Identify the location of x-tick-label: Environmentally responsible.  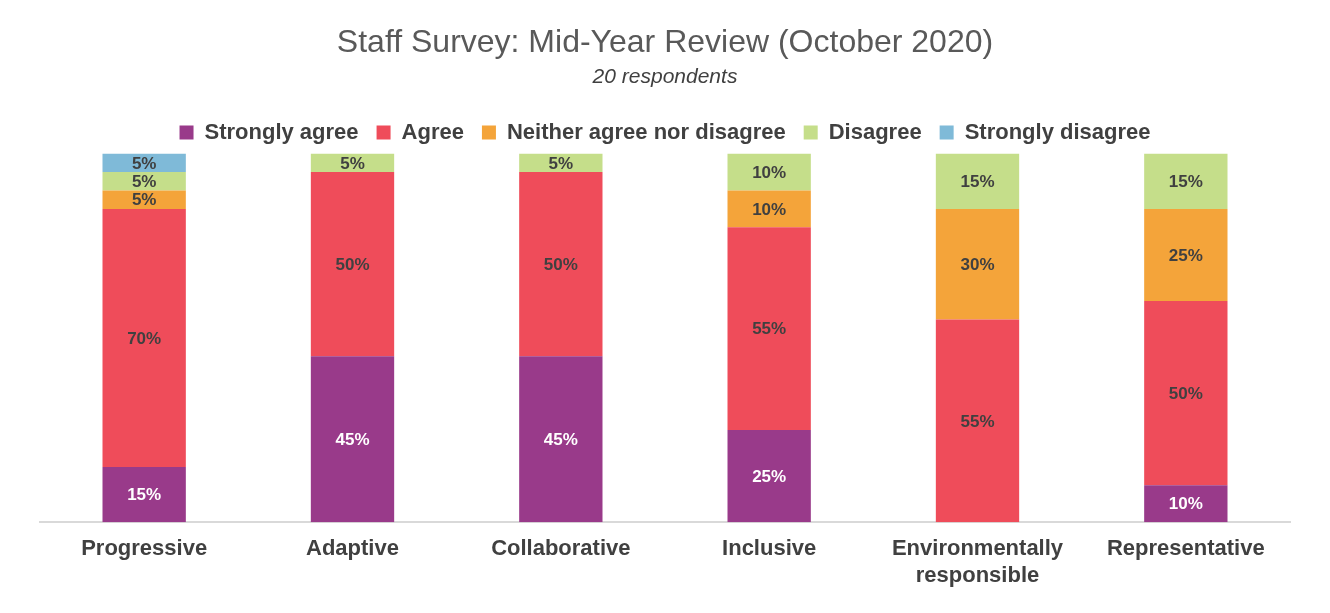
(977, 561).